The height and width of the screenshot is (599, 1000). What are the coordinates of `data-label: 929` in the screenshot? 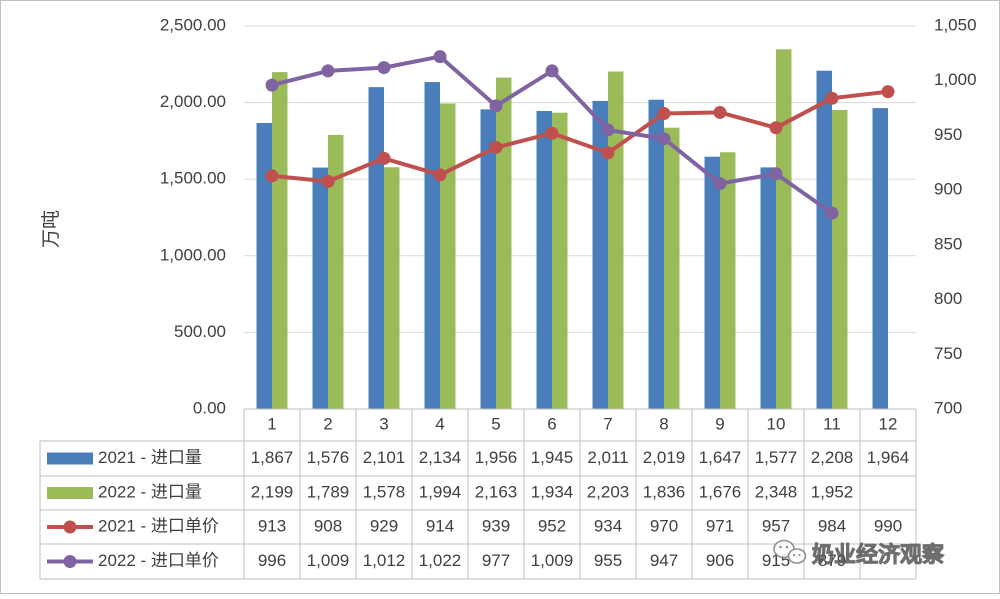 It's located at (384, 525).